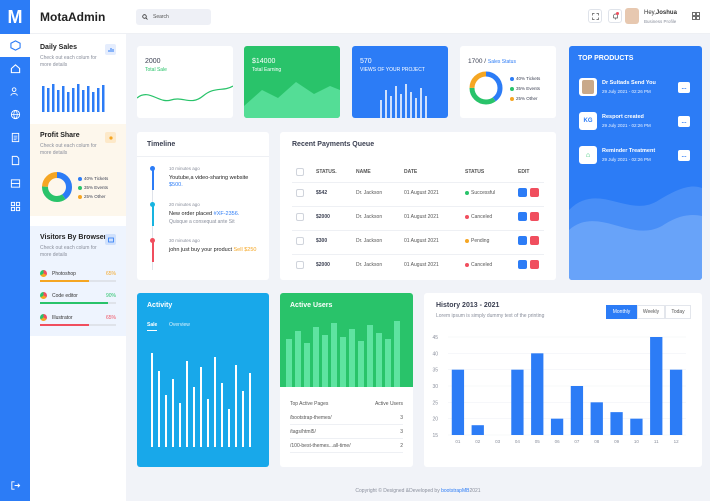  I want to click on timeline-sub: Quisque a consequat ante Sit, so click(202, 222).